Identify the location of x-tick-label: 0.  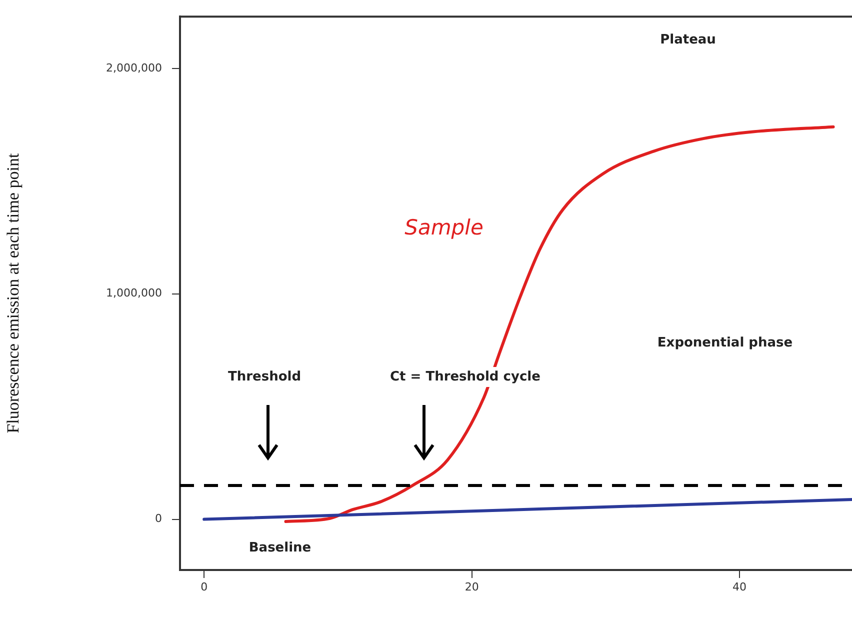
(204, 587).